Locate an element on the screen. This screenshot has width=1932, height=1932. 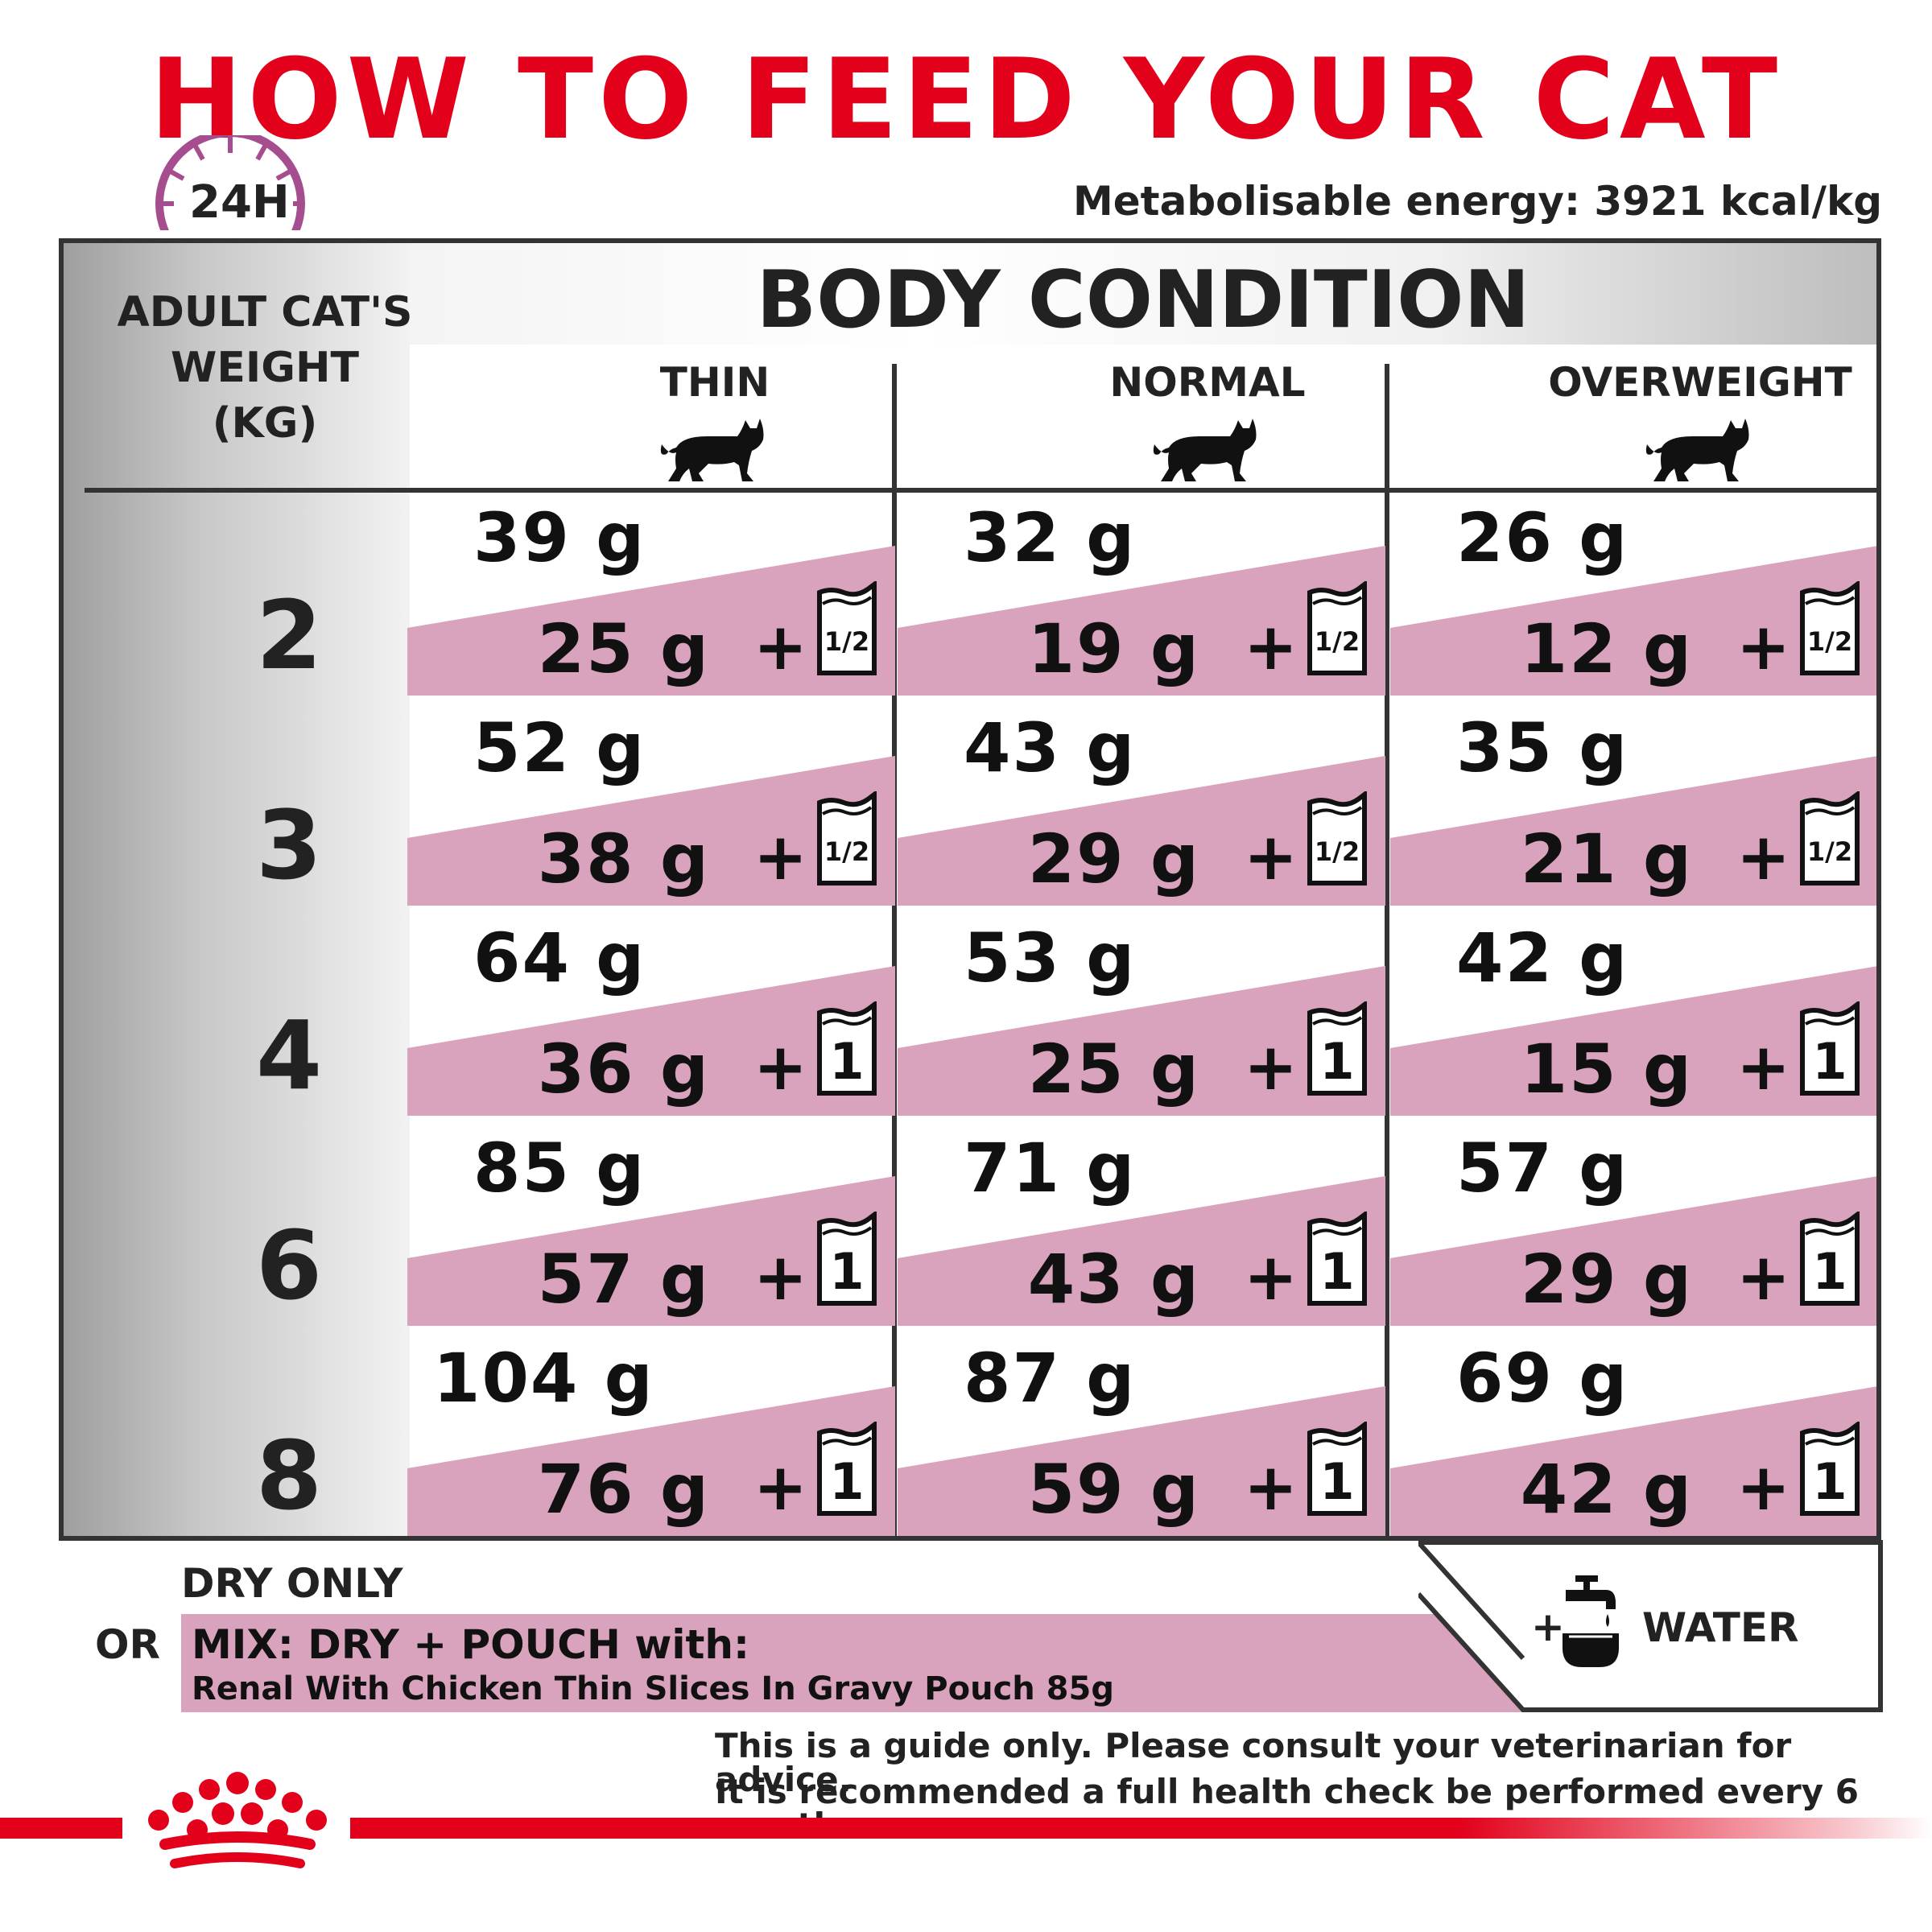
dry-only-amount: 42 g is located at coordinates (1542, 958).